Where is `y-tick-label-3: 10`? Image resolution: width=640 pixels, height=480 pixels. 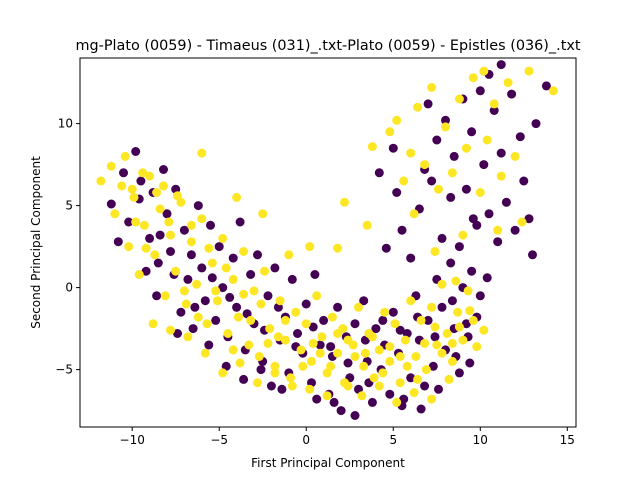
y-tick-label-3: 10 is located at coordinates (65, 124).